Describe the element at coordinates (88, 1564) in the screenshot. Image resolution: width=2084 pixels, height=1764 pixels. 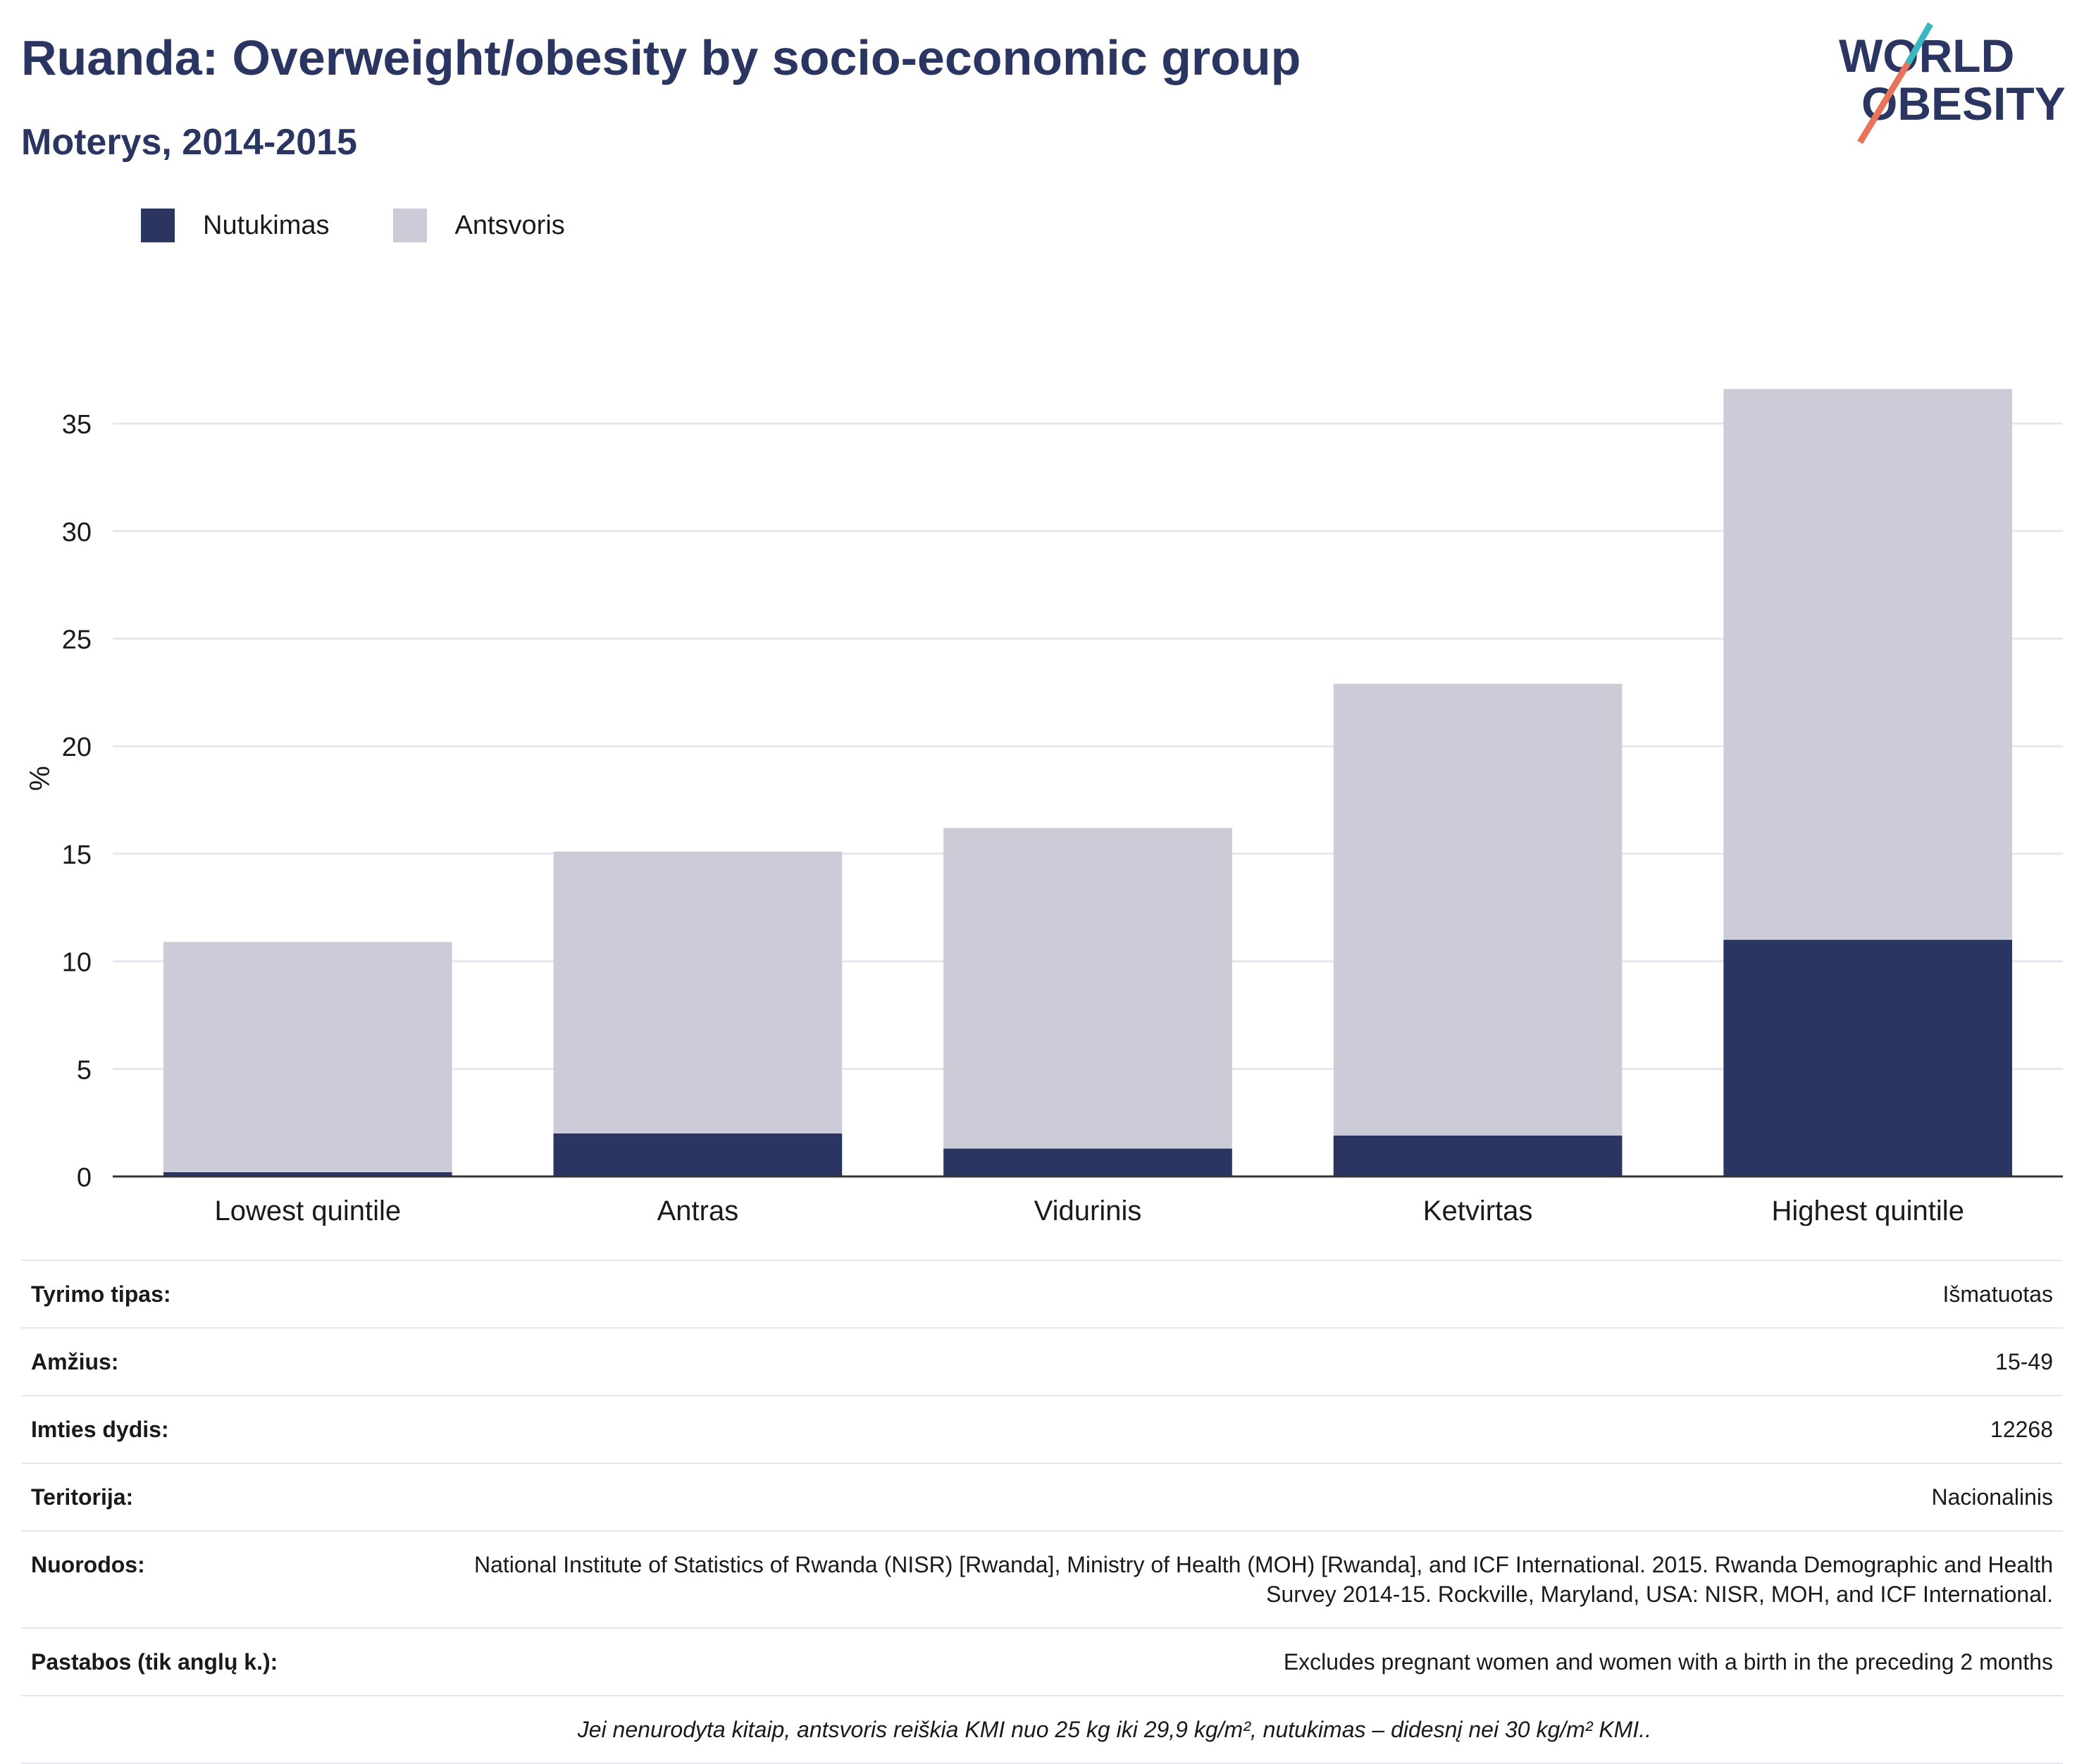
I see `info-key: Nuorodos:` at that location.